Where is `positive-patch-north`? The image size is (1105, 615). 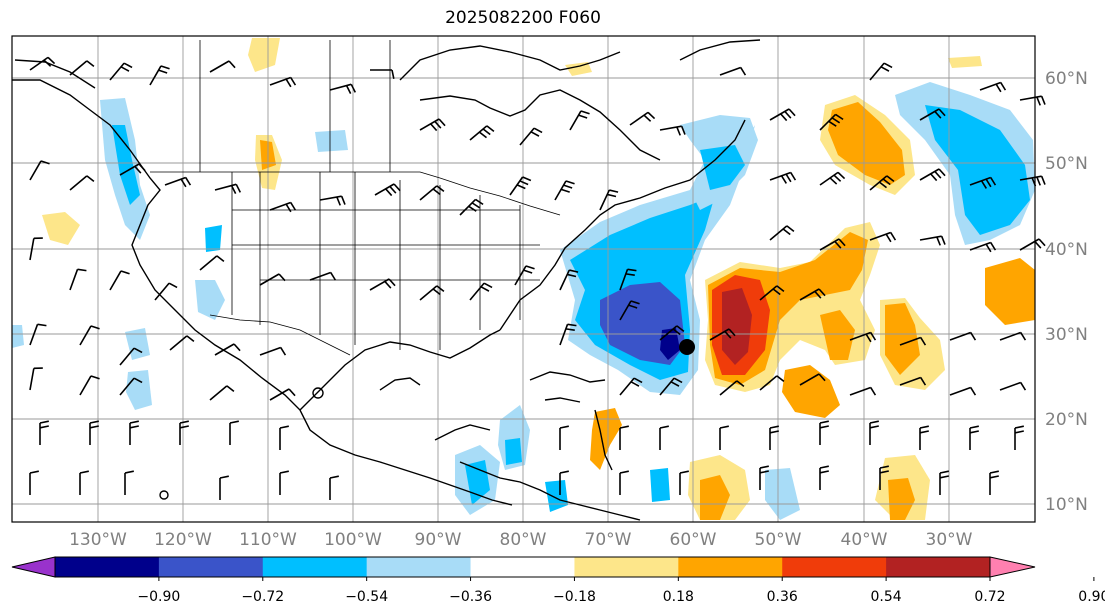 positive-patch-north is located at coordinates (578, 69).